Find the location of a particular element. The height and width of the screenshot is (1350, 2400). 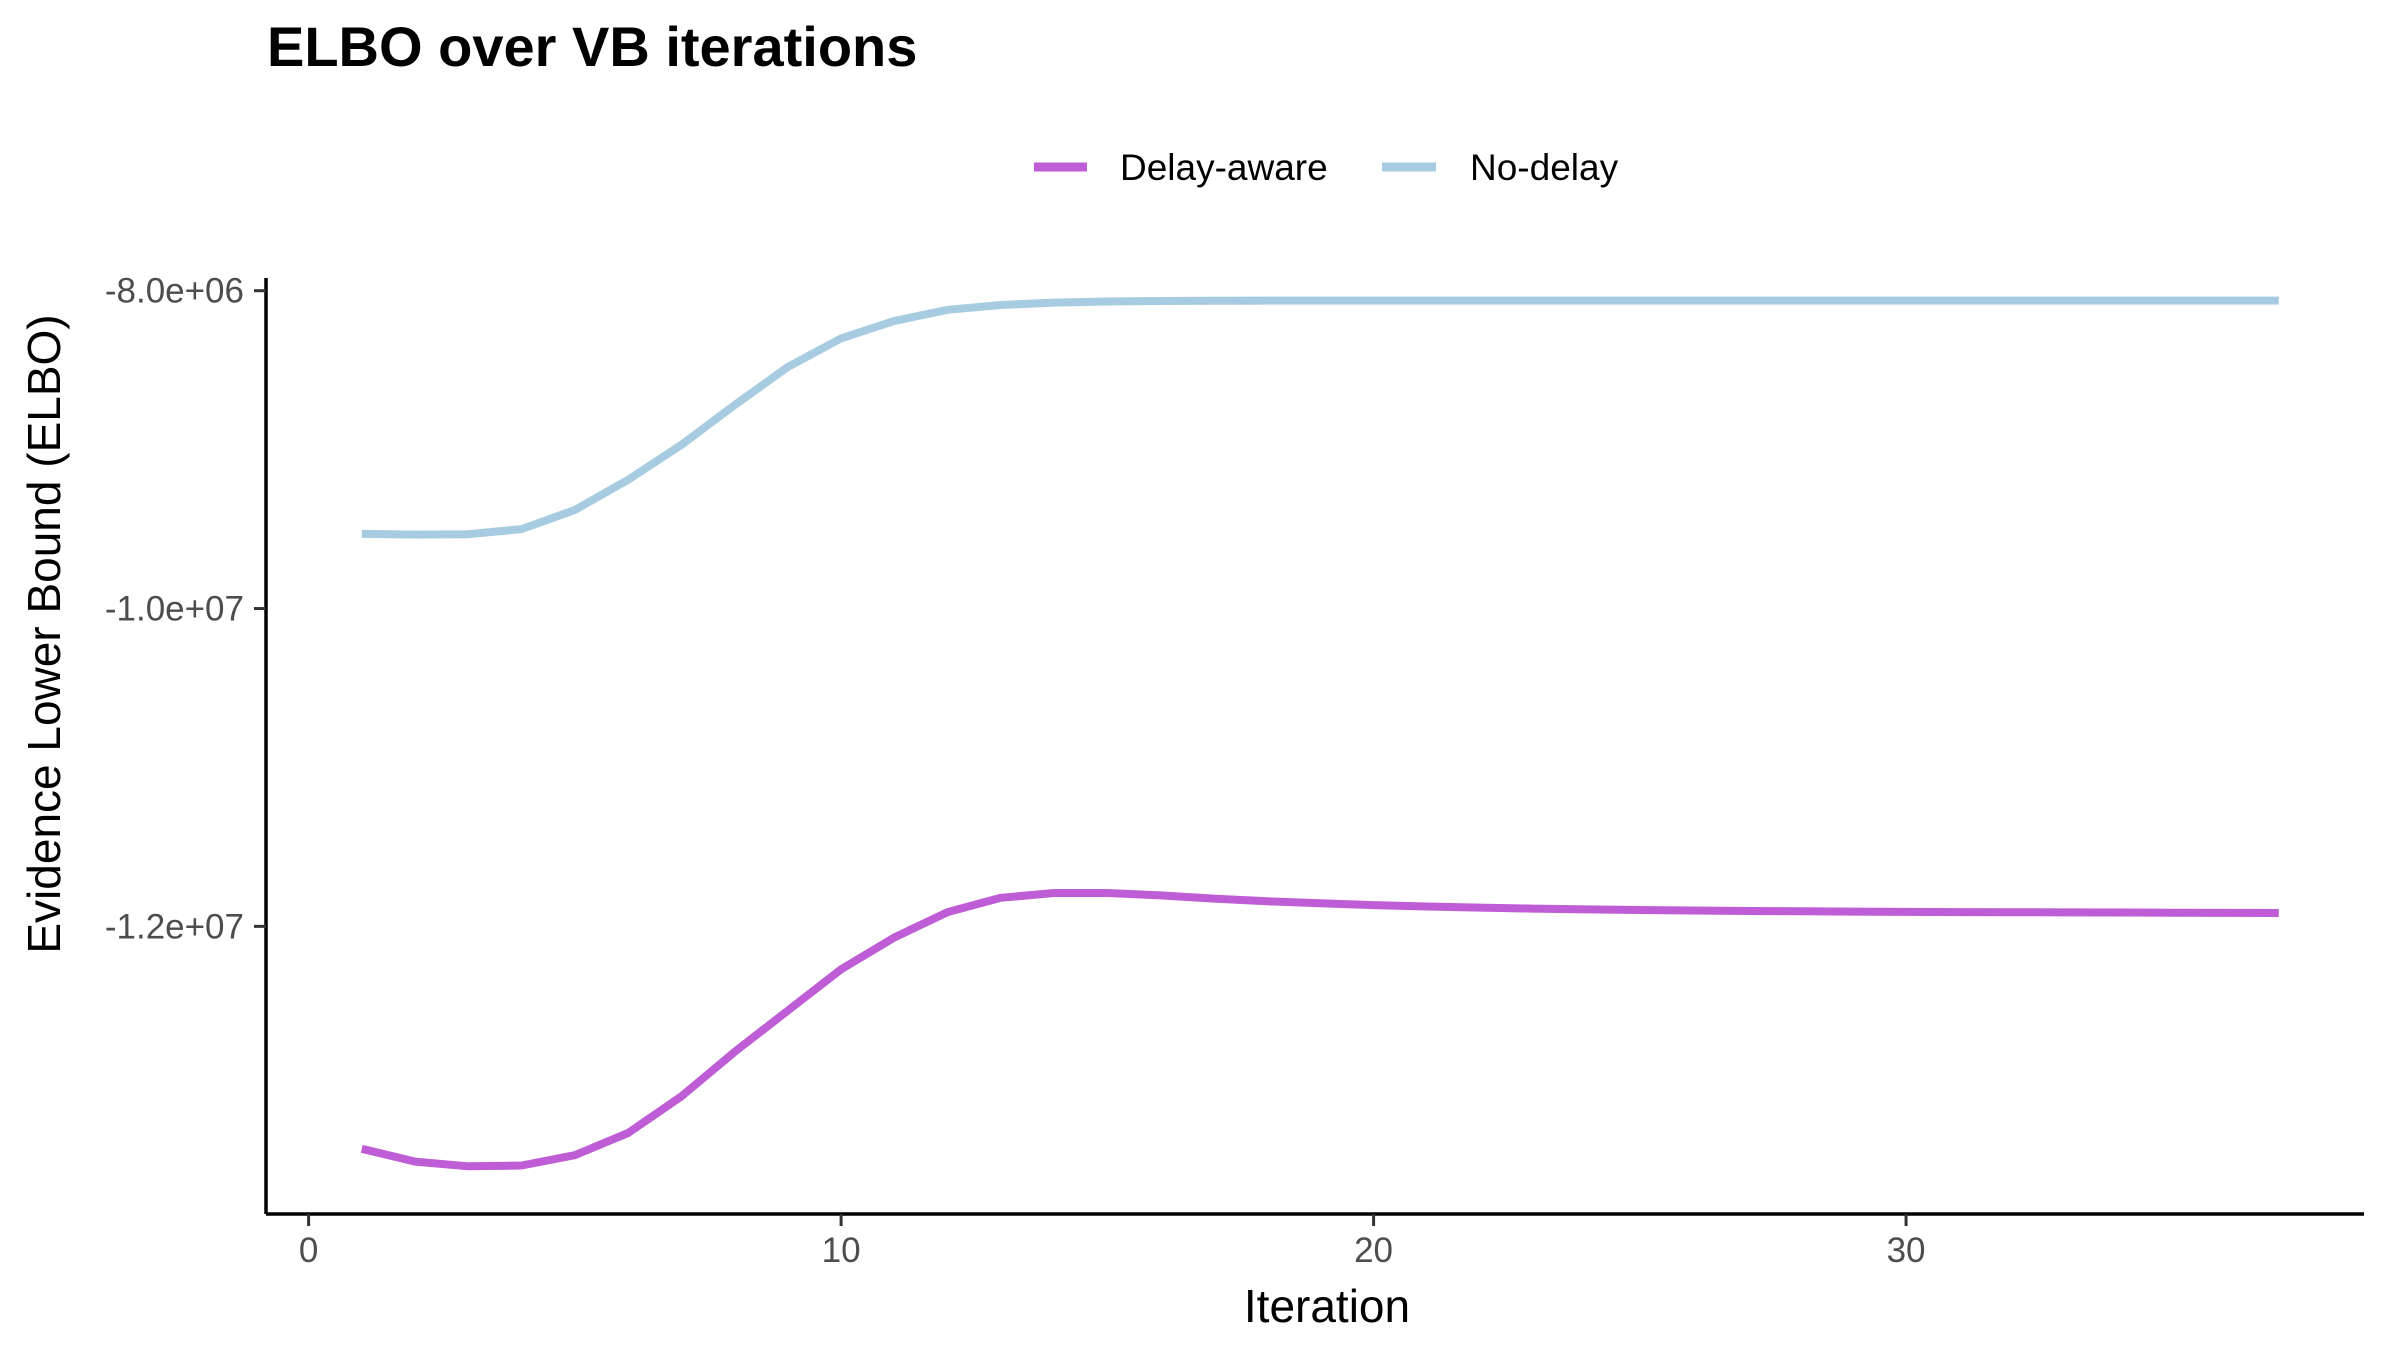

y-tick-label: -1.0e+07 is located at coordinates (174, 609).